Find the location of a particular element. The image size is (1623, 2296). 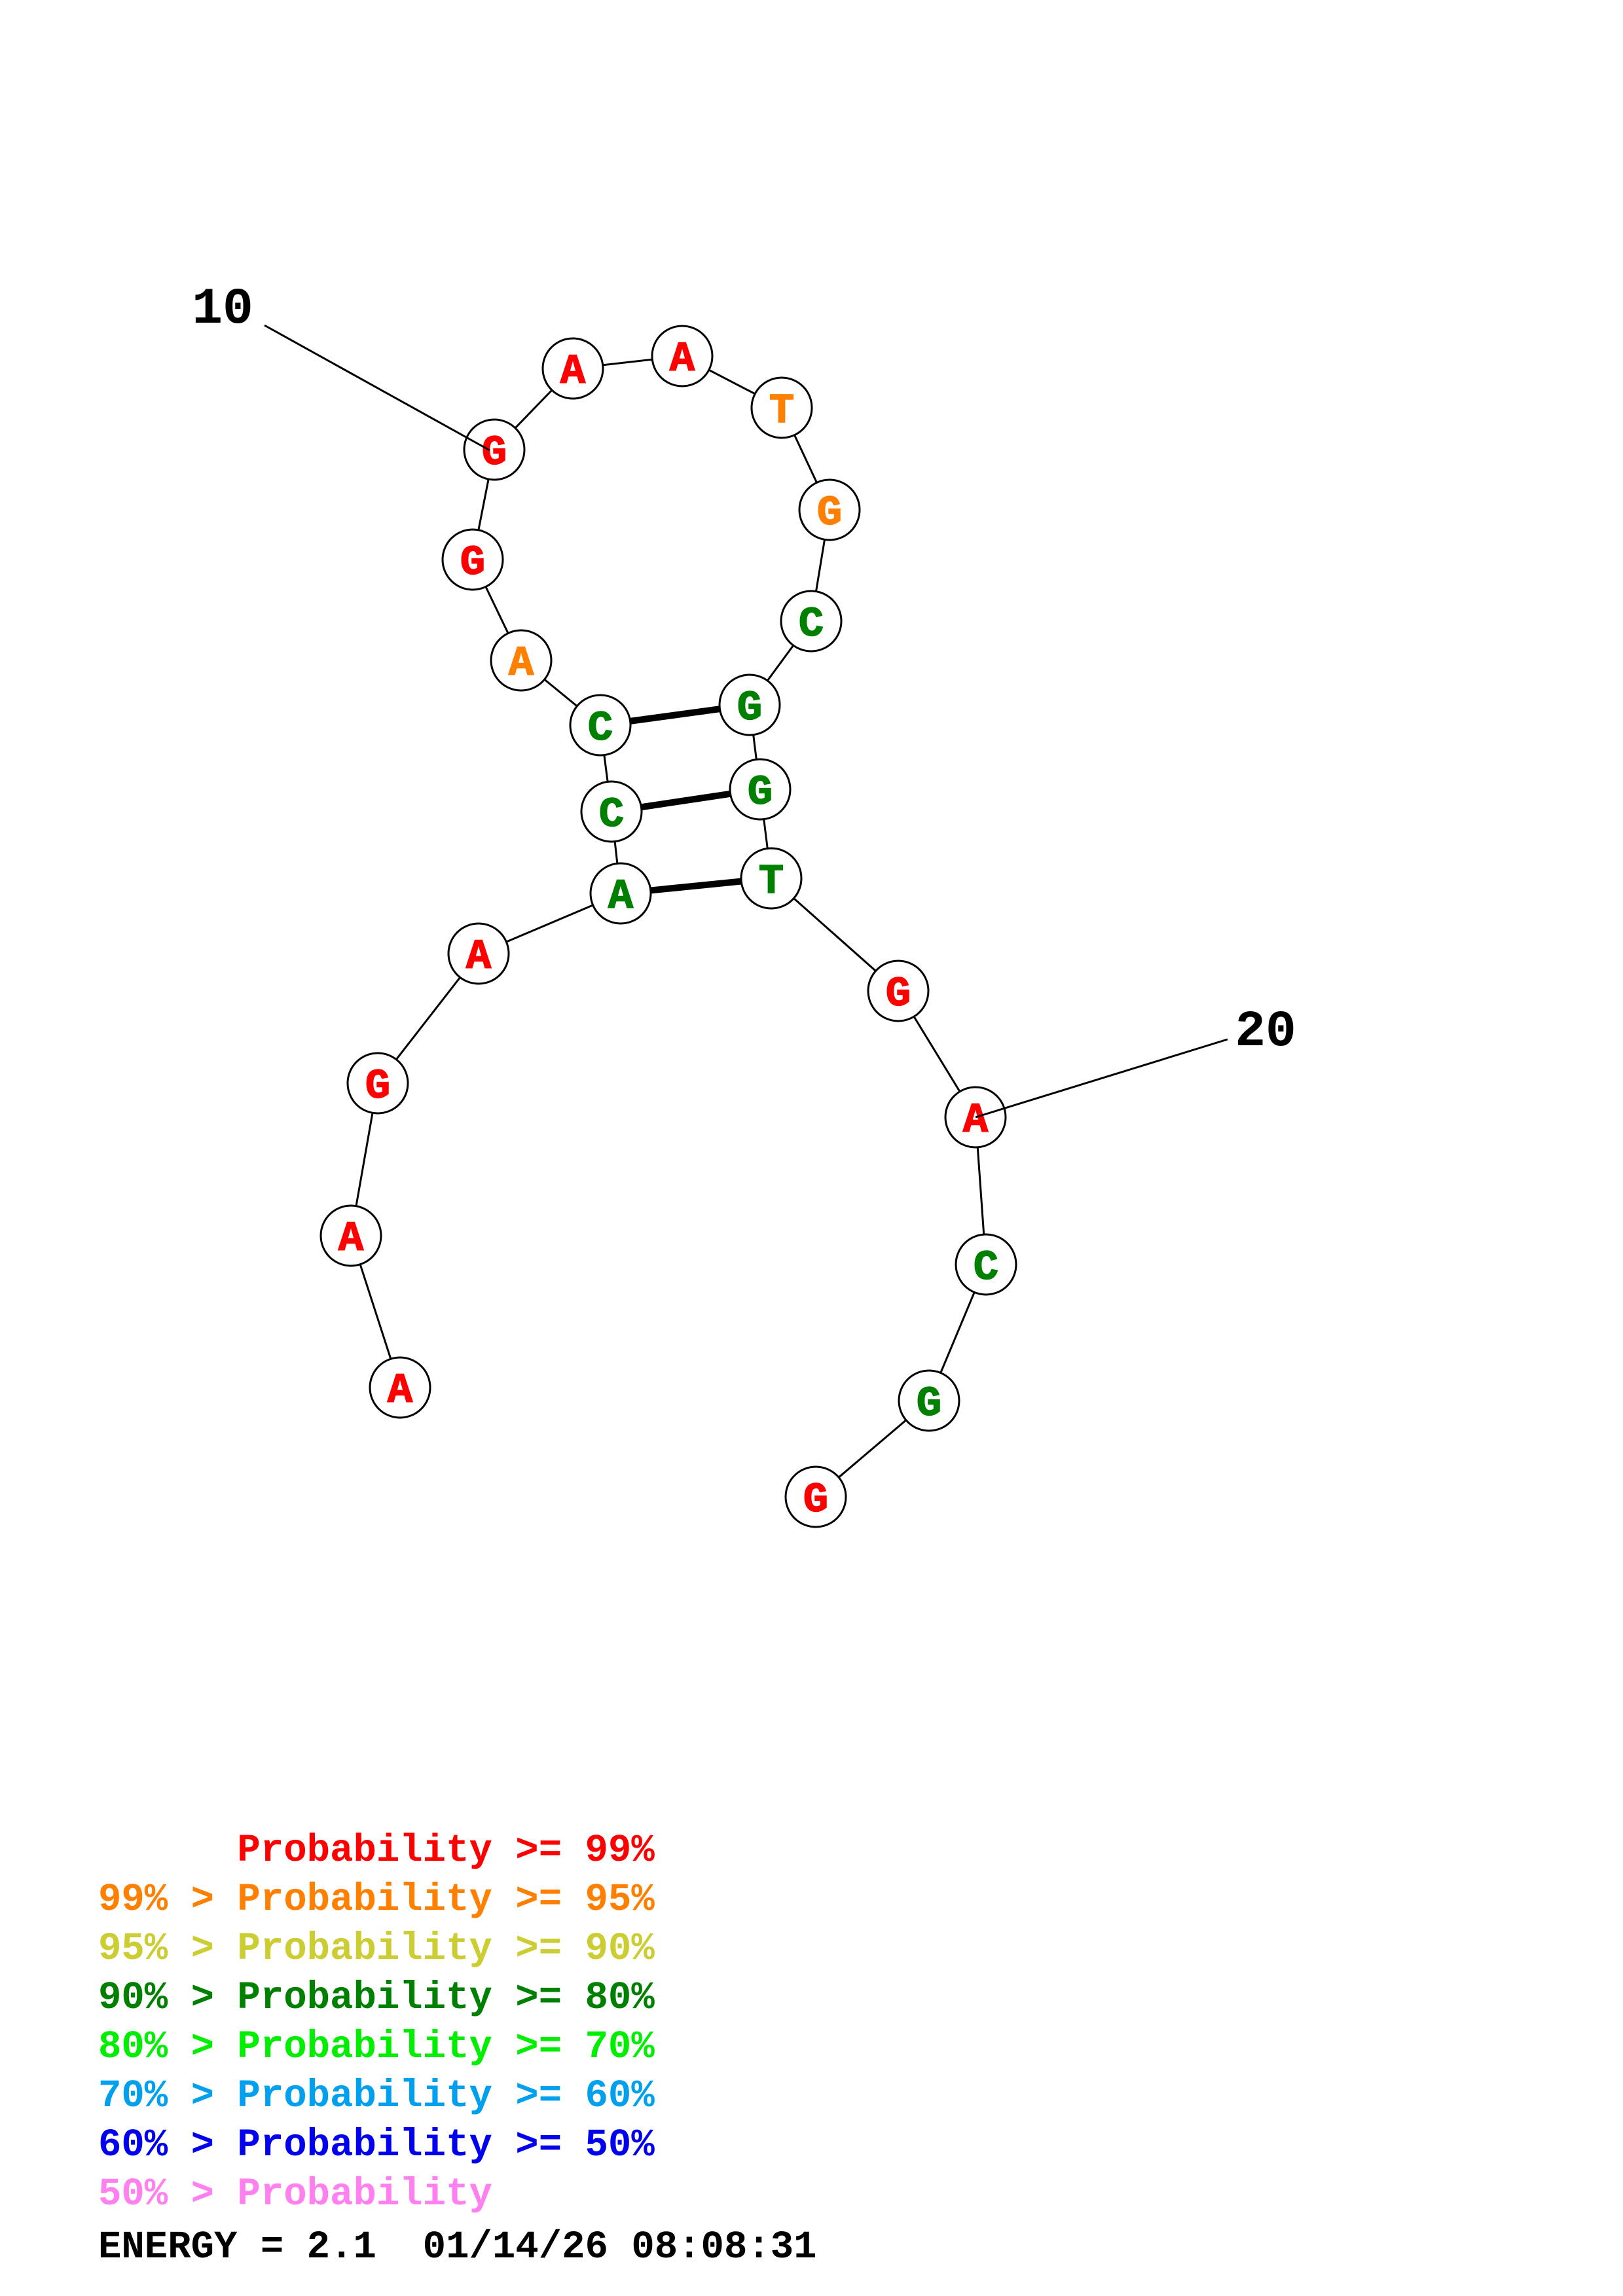

legend-entry: 80% > Probability >= 70% is located at coordinates (376, 2047).